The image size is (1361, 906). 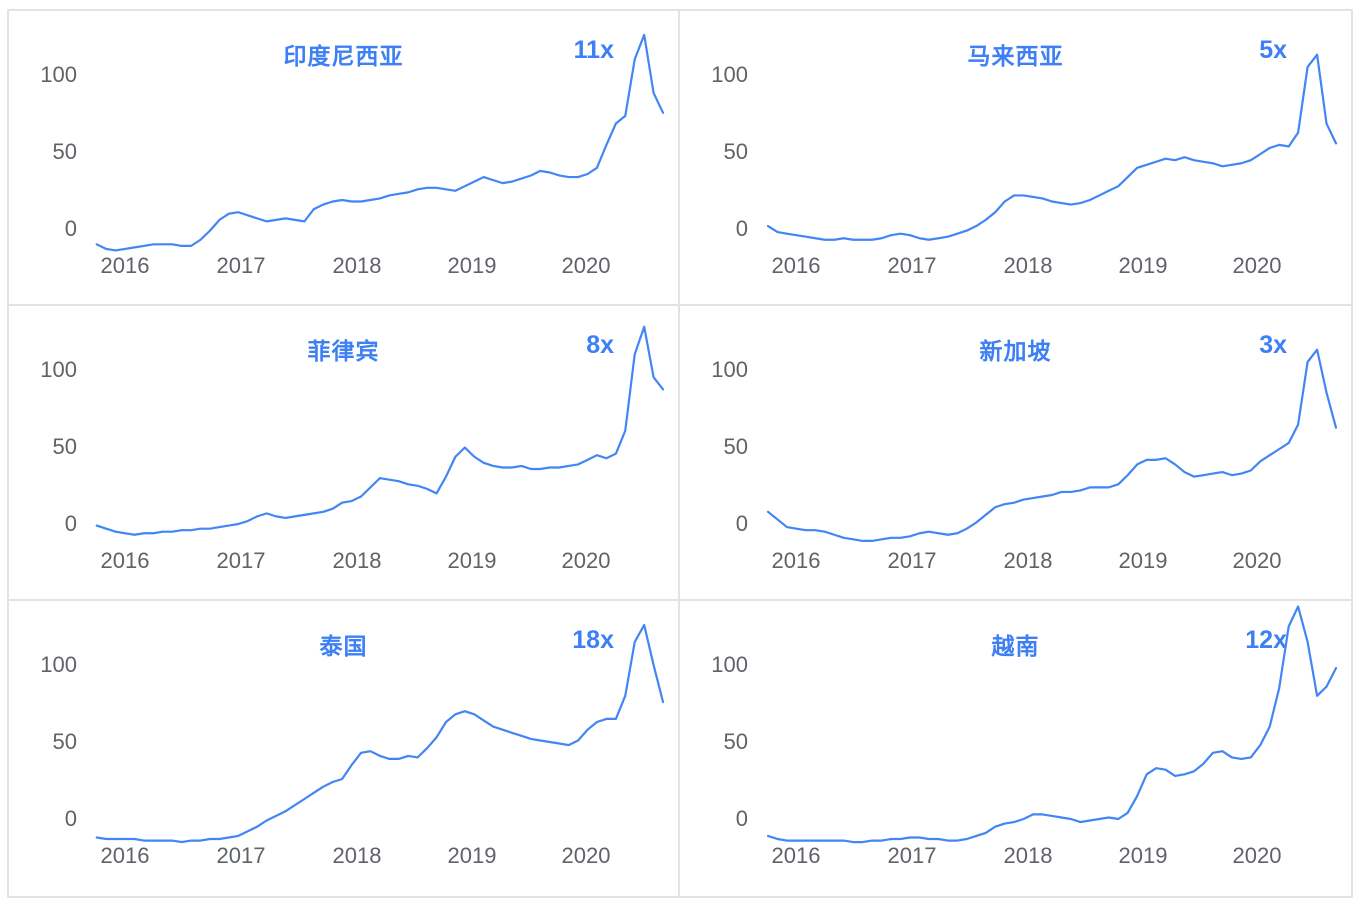 What do you see at coordinates (1015, 351) in the screenshot?
I see `chart-title: 新加坡` at bounding box center [1015, 351].